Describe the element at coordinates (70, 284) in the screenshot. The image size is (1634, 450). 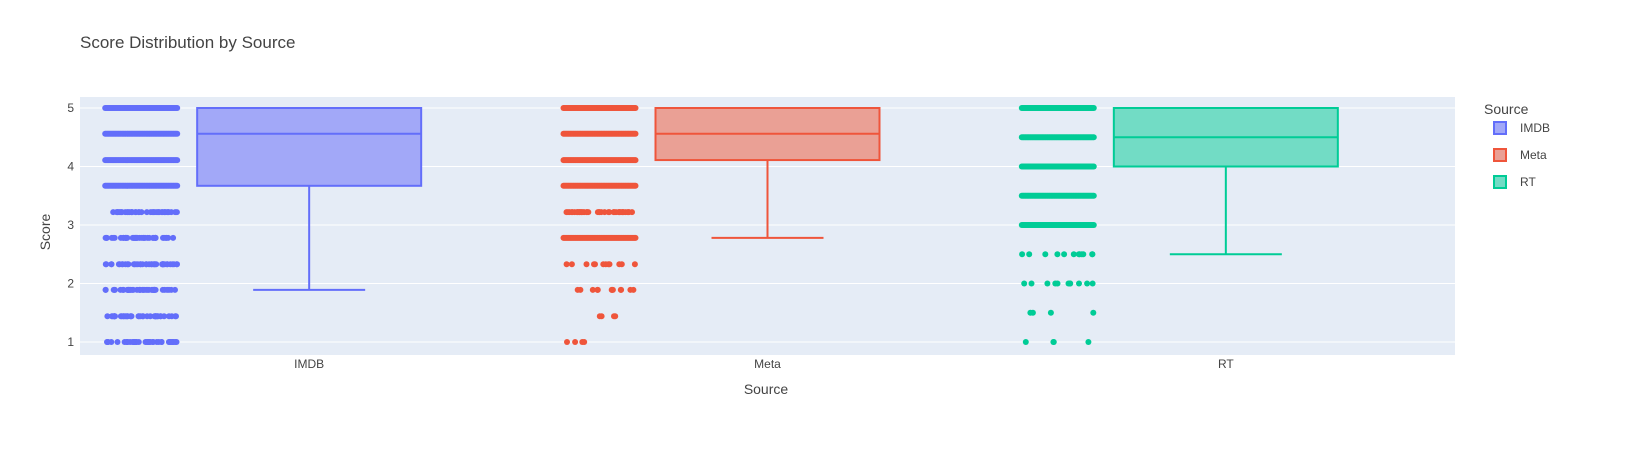
I see `y-tick-label: 2` at that location.